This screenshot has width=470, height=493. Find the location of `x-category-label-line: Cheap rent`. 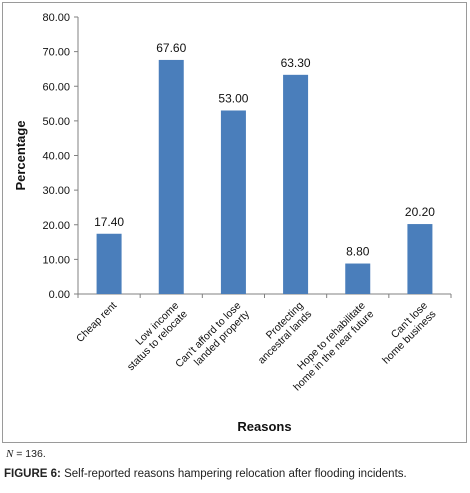

x-category-label-line: Cheap rent is located at coordinates (96, 322).